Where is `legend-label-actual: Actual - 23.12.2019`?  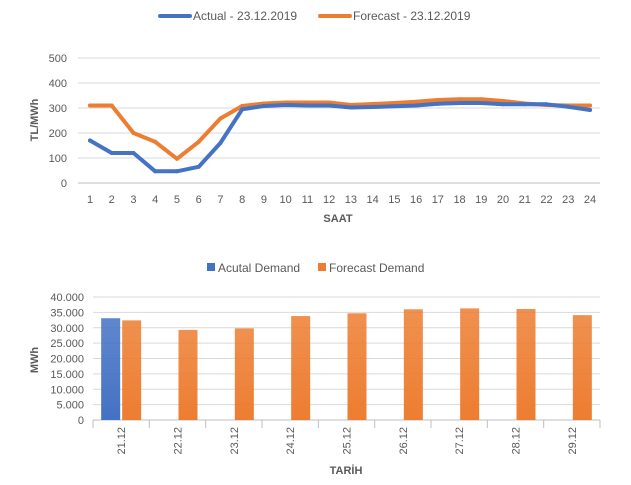
legend-label-actual: Actual - 23.12.2019 is located at coordinates (245, 16).